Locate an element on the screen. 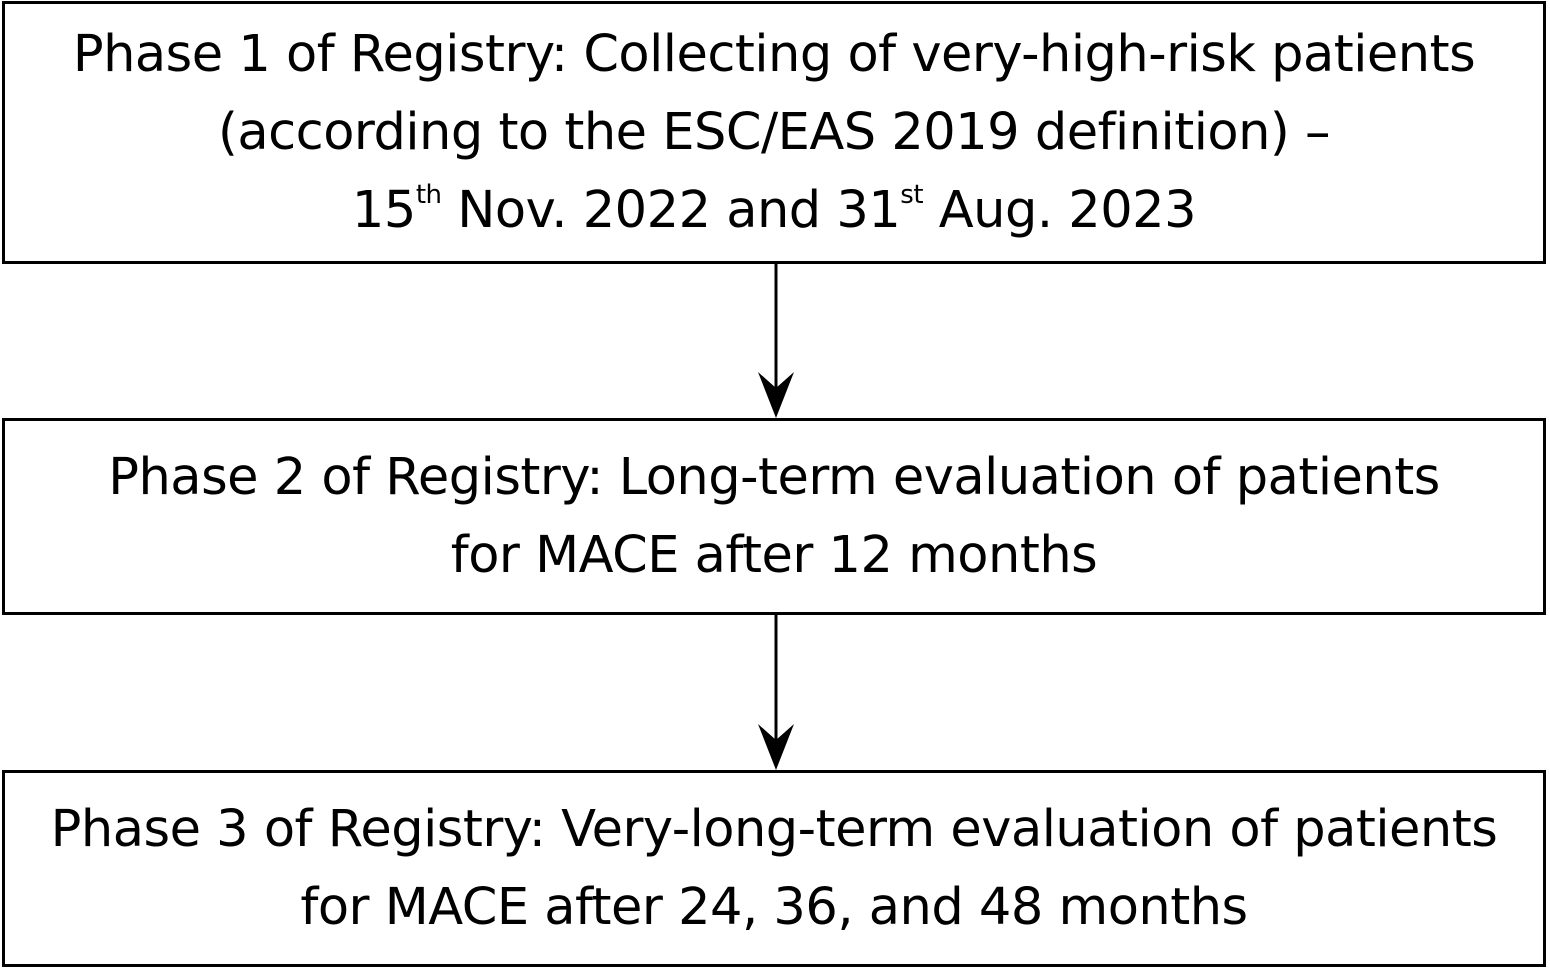 This screenshot has width=1550, height=969. phase-2-line-2: for MACE after 12 months is located at coordinates (774, 555).